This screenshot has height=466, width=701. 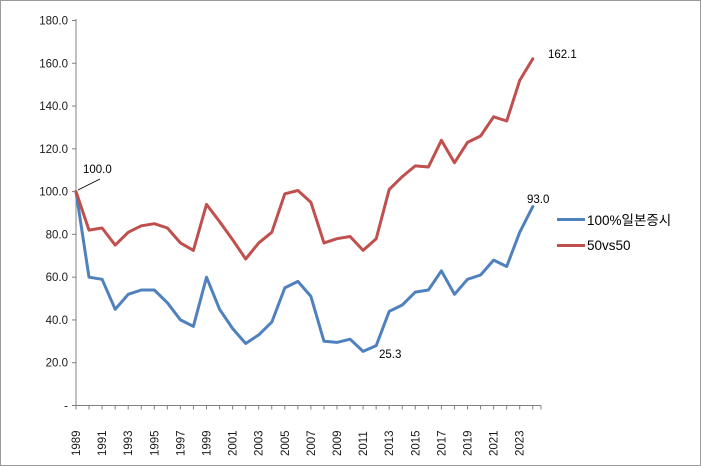 What do you see at coordinates (571, 245) in the screenshot?
I see `legend-line-swatch-red` at bounding box center [571, 245].